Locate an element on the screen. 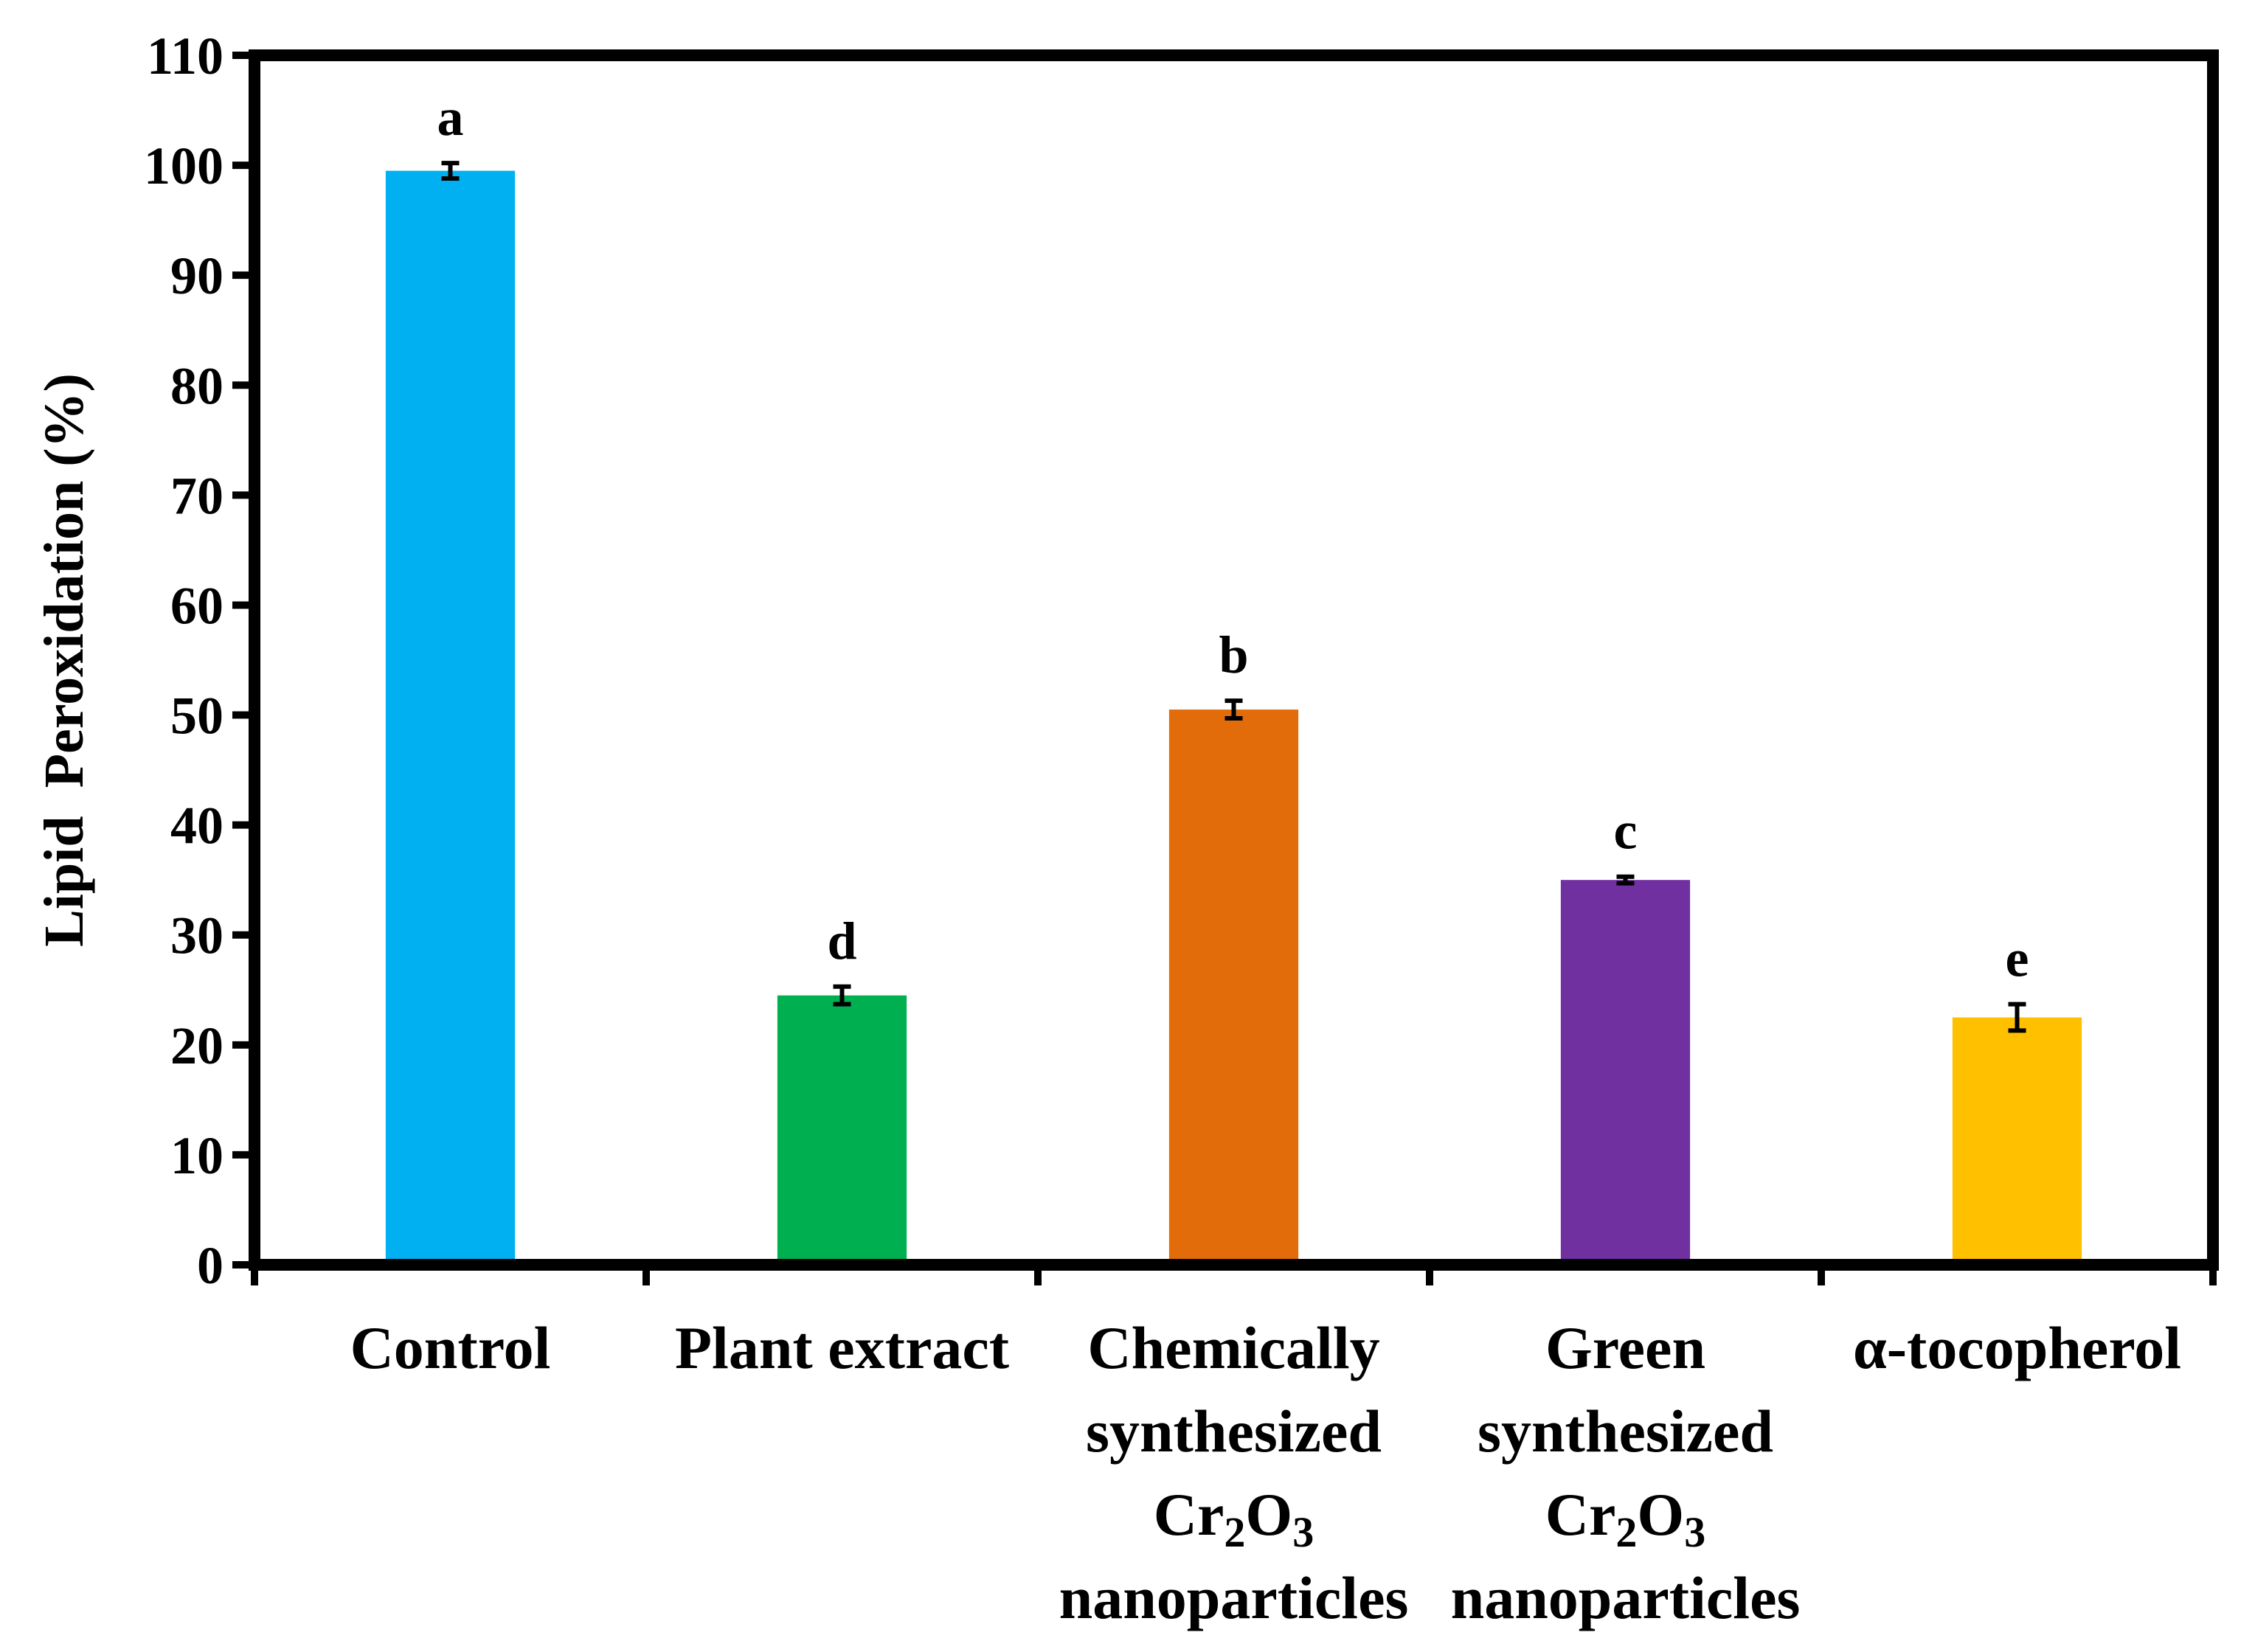  significance-letter: a is located at coordinates (451, 117).